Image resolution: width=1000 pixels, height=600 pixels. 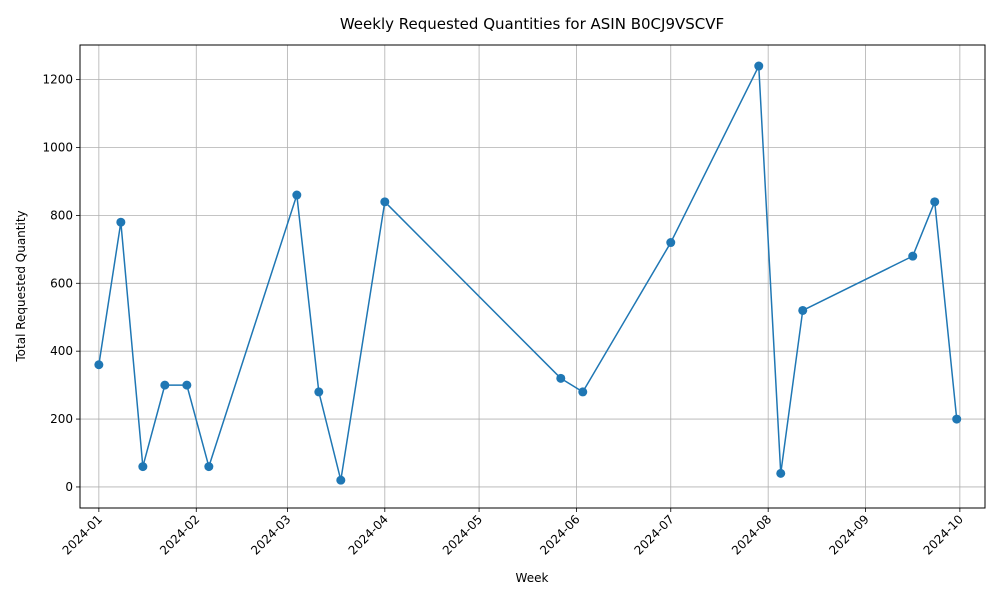 I want to click on y-tick-label: 800, so click(x=61, y=215).